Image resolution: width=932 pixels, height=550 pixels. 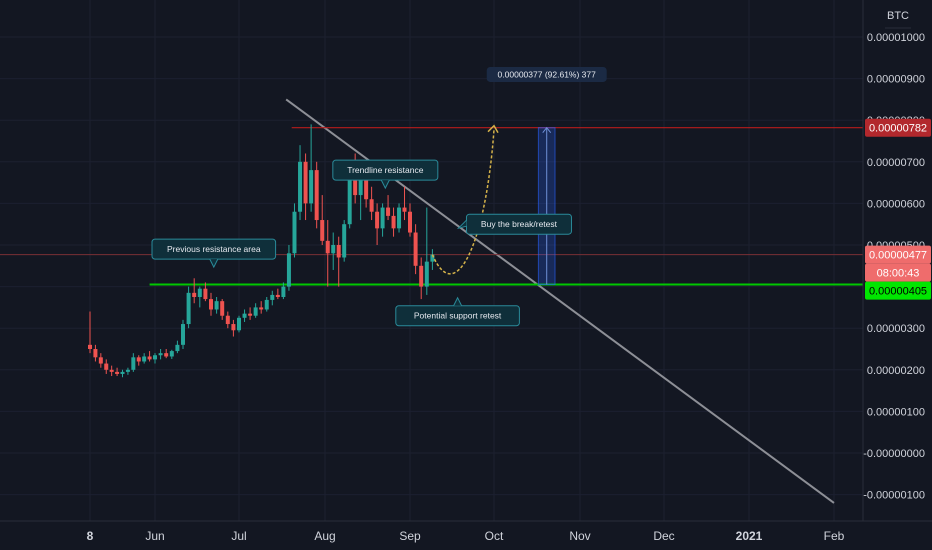 I want to click on price-badge-text: 08:00:43, so click(x=898, y=274).